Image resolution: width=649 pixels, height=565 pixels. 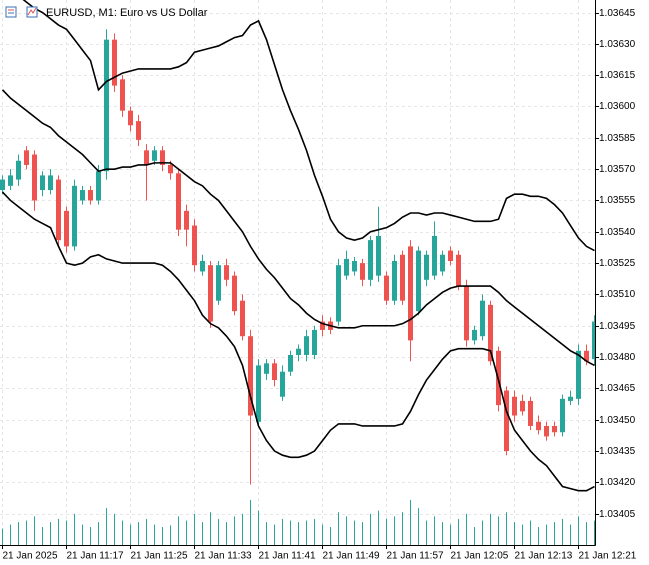 I want to click on x-tick-label: 21 Jan 11:49, so click(x=352, y=556).